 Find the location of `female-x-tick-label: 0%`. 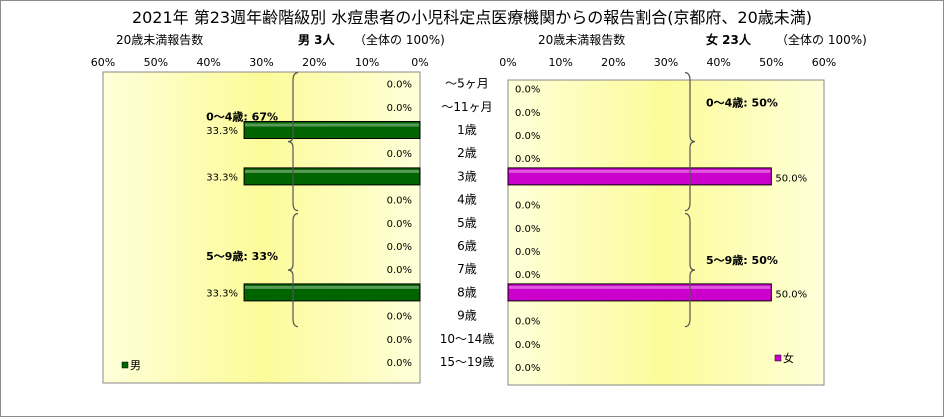

female-x-tick-label: 0% is located at coordinates (507, 62).